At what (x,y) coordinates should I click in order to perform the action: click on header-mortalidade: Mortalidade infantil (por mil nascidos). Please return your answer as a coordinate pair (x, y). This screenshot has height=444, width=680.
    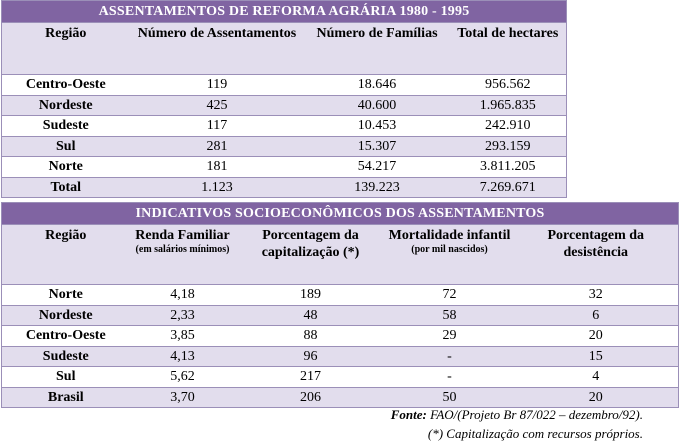
    Looking at the image, I should click on (449, 254).